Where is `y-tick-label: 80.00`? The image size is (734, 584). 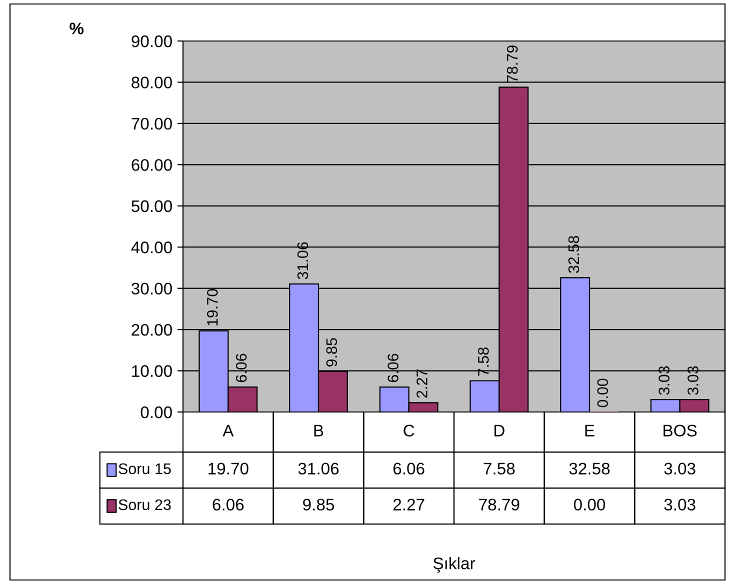 y-tick-label: 80.00 is located at coordinates (152, 82).